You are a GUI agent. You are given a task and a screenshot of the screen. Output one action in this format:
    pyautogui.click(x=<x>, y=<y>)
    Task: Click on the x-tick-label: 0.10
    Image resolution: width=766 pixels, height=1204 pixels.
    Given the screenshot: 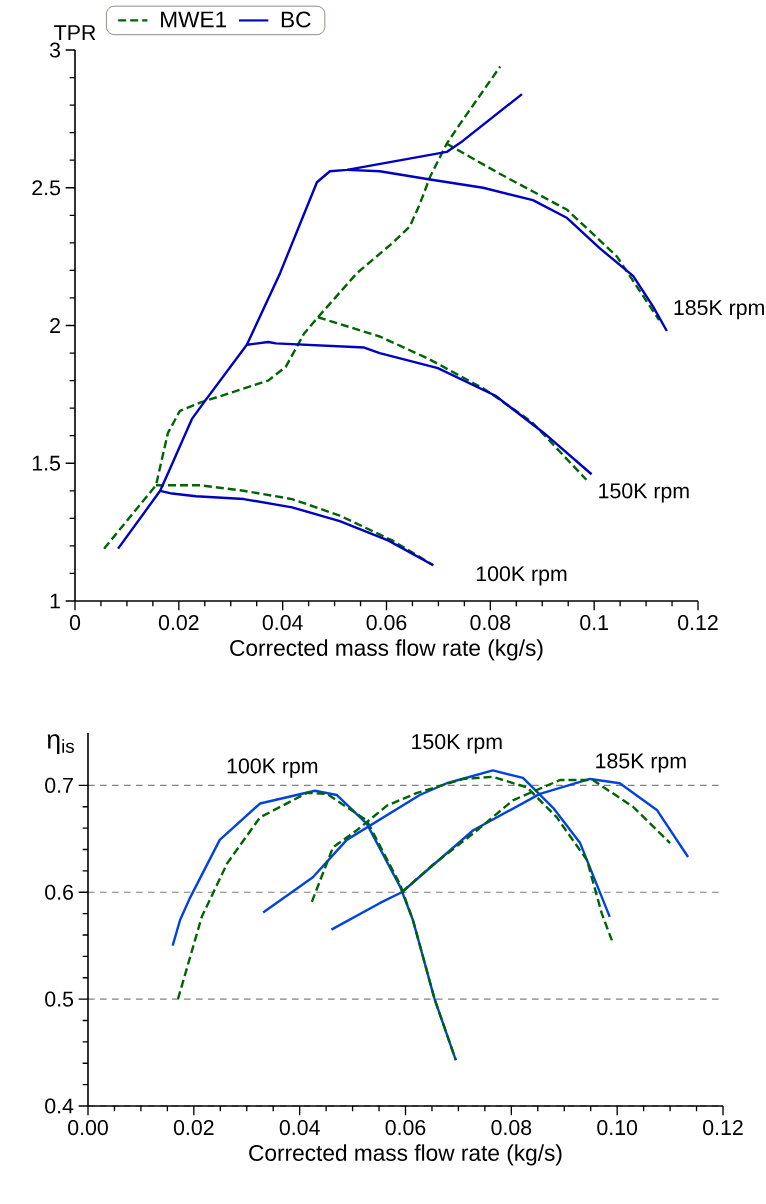 What is the action you would take?
    pyautogui.click(x=617, y=1128)
    